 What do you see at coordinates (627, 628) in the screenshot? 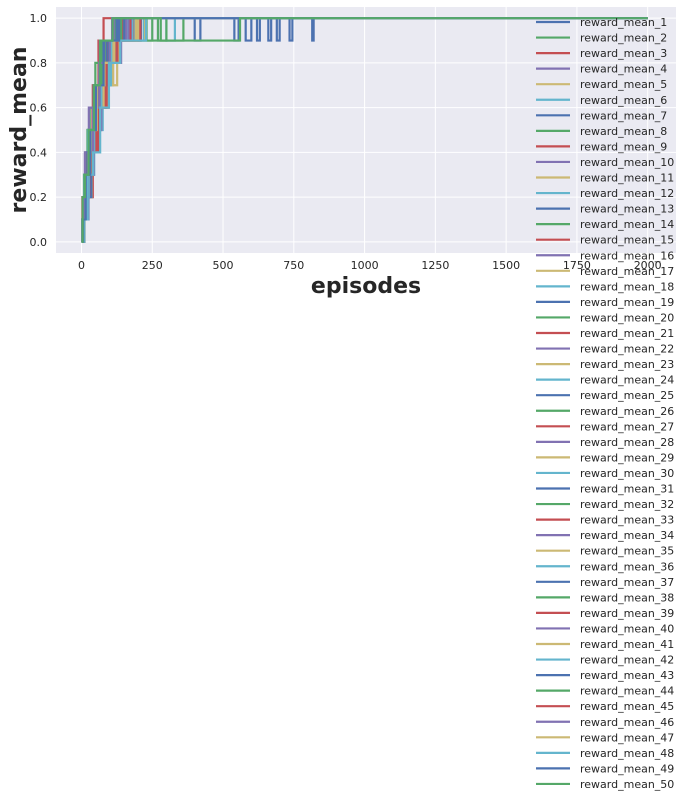
I see `legend-label-40: reward_mean_40` at bounding box center [627, 628].